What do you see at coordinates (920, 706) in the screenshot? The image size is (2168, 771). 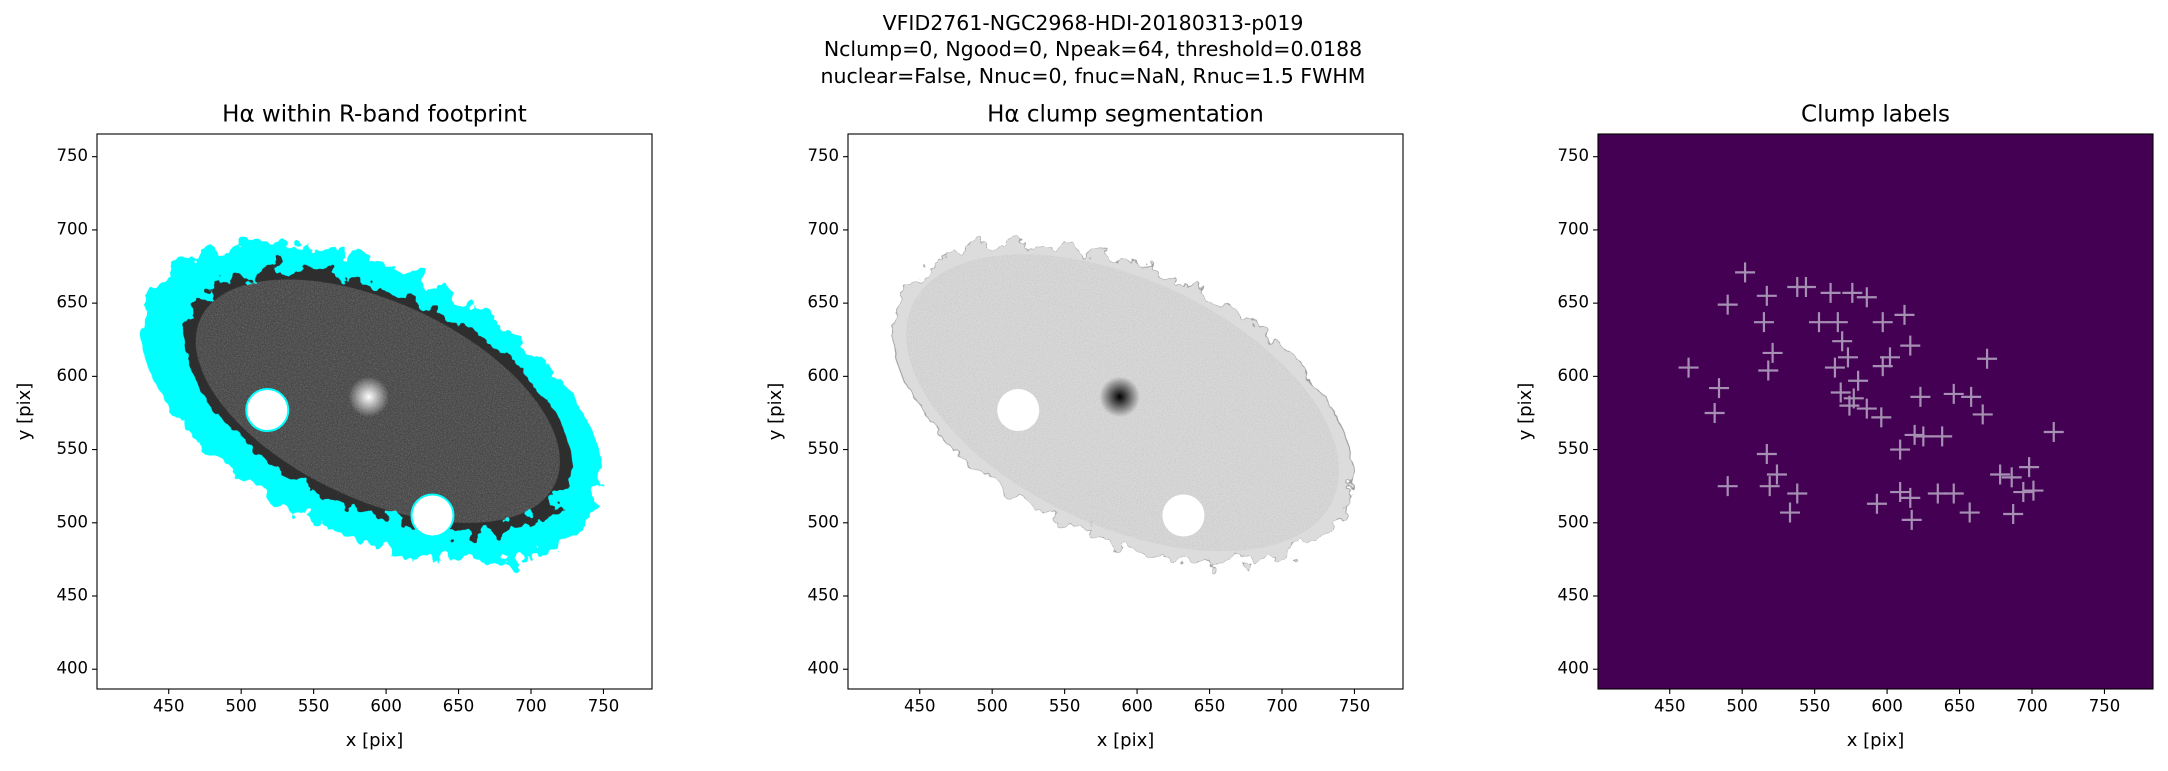 I see `x-tick-label: 450` at bounding box center [920, 706].